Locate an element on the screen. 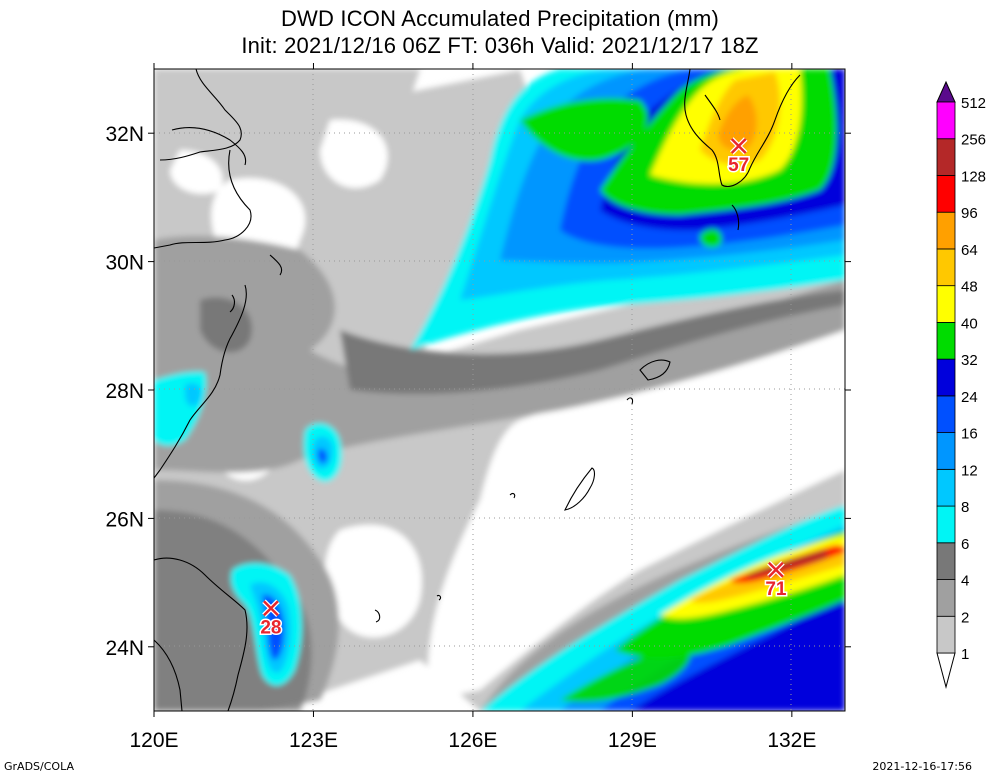  lat-label: 26N is located at coordinates (124, 519).